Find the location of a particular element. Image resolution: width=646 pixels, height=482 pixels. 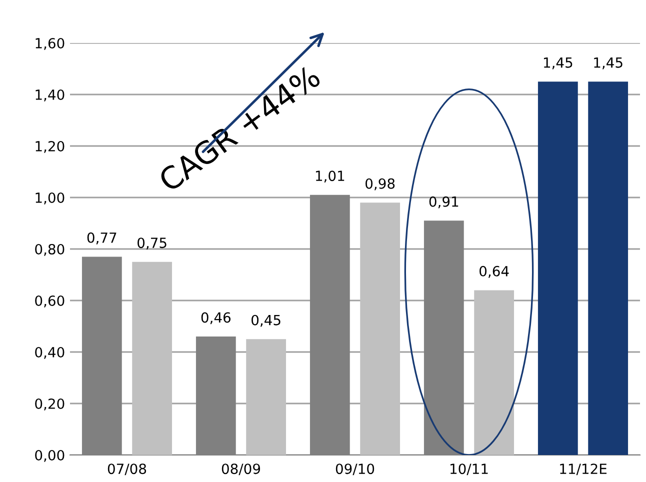

x-tick-label: 10/11 is located at coordinates (469, 470).